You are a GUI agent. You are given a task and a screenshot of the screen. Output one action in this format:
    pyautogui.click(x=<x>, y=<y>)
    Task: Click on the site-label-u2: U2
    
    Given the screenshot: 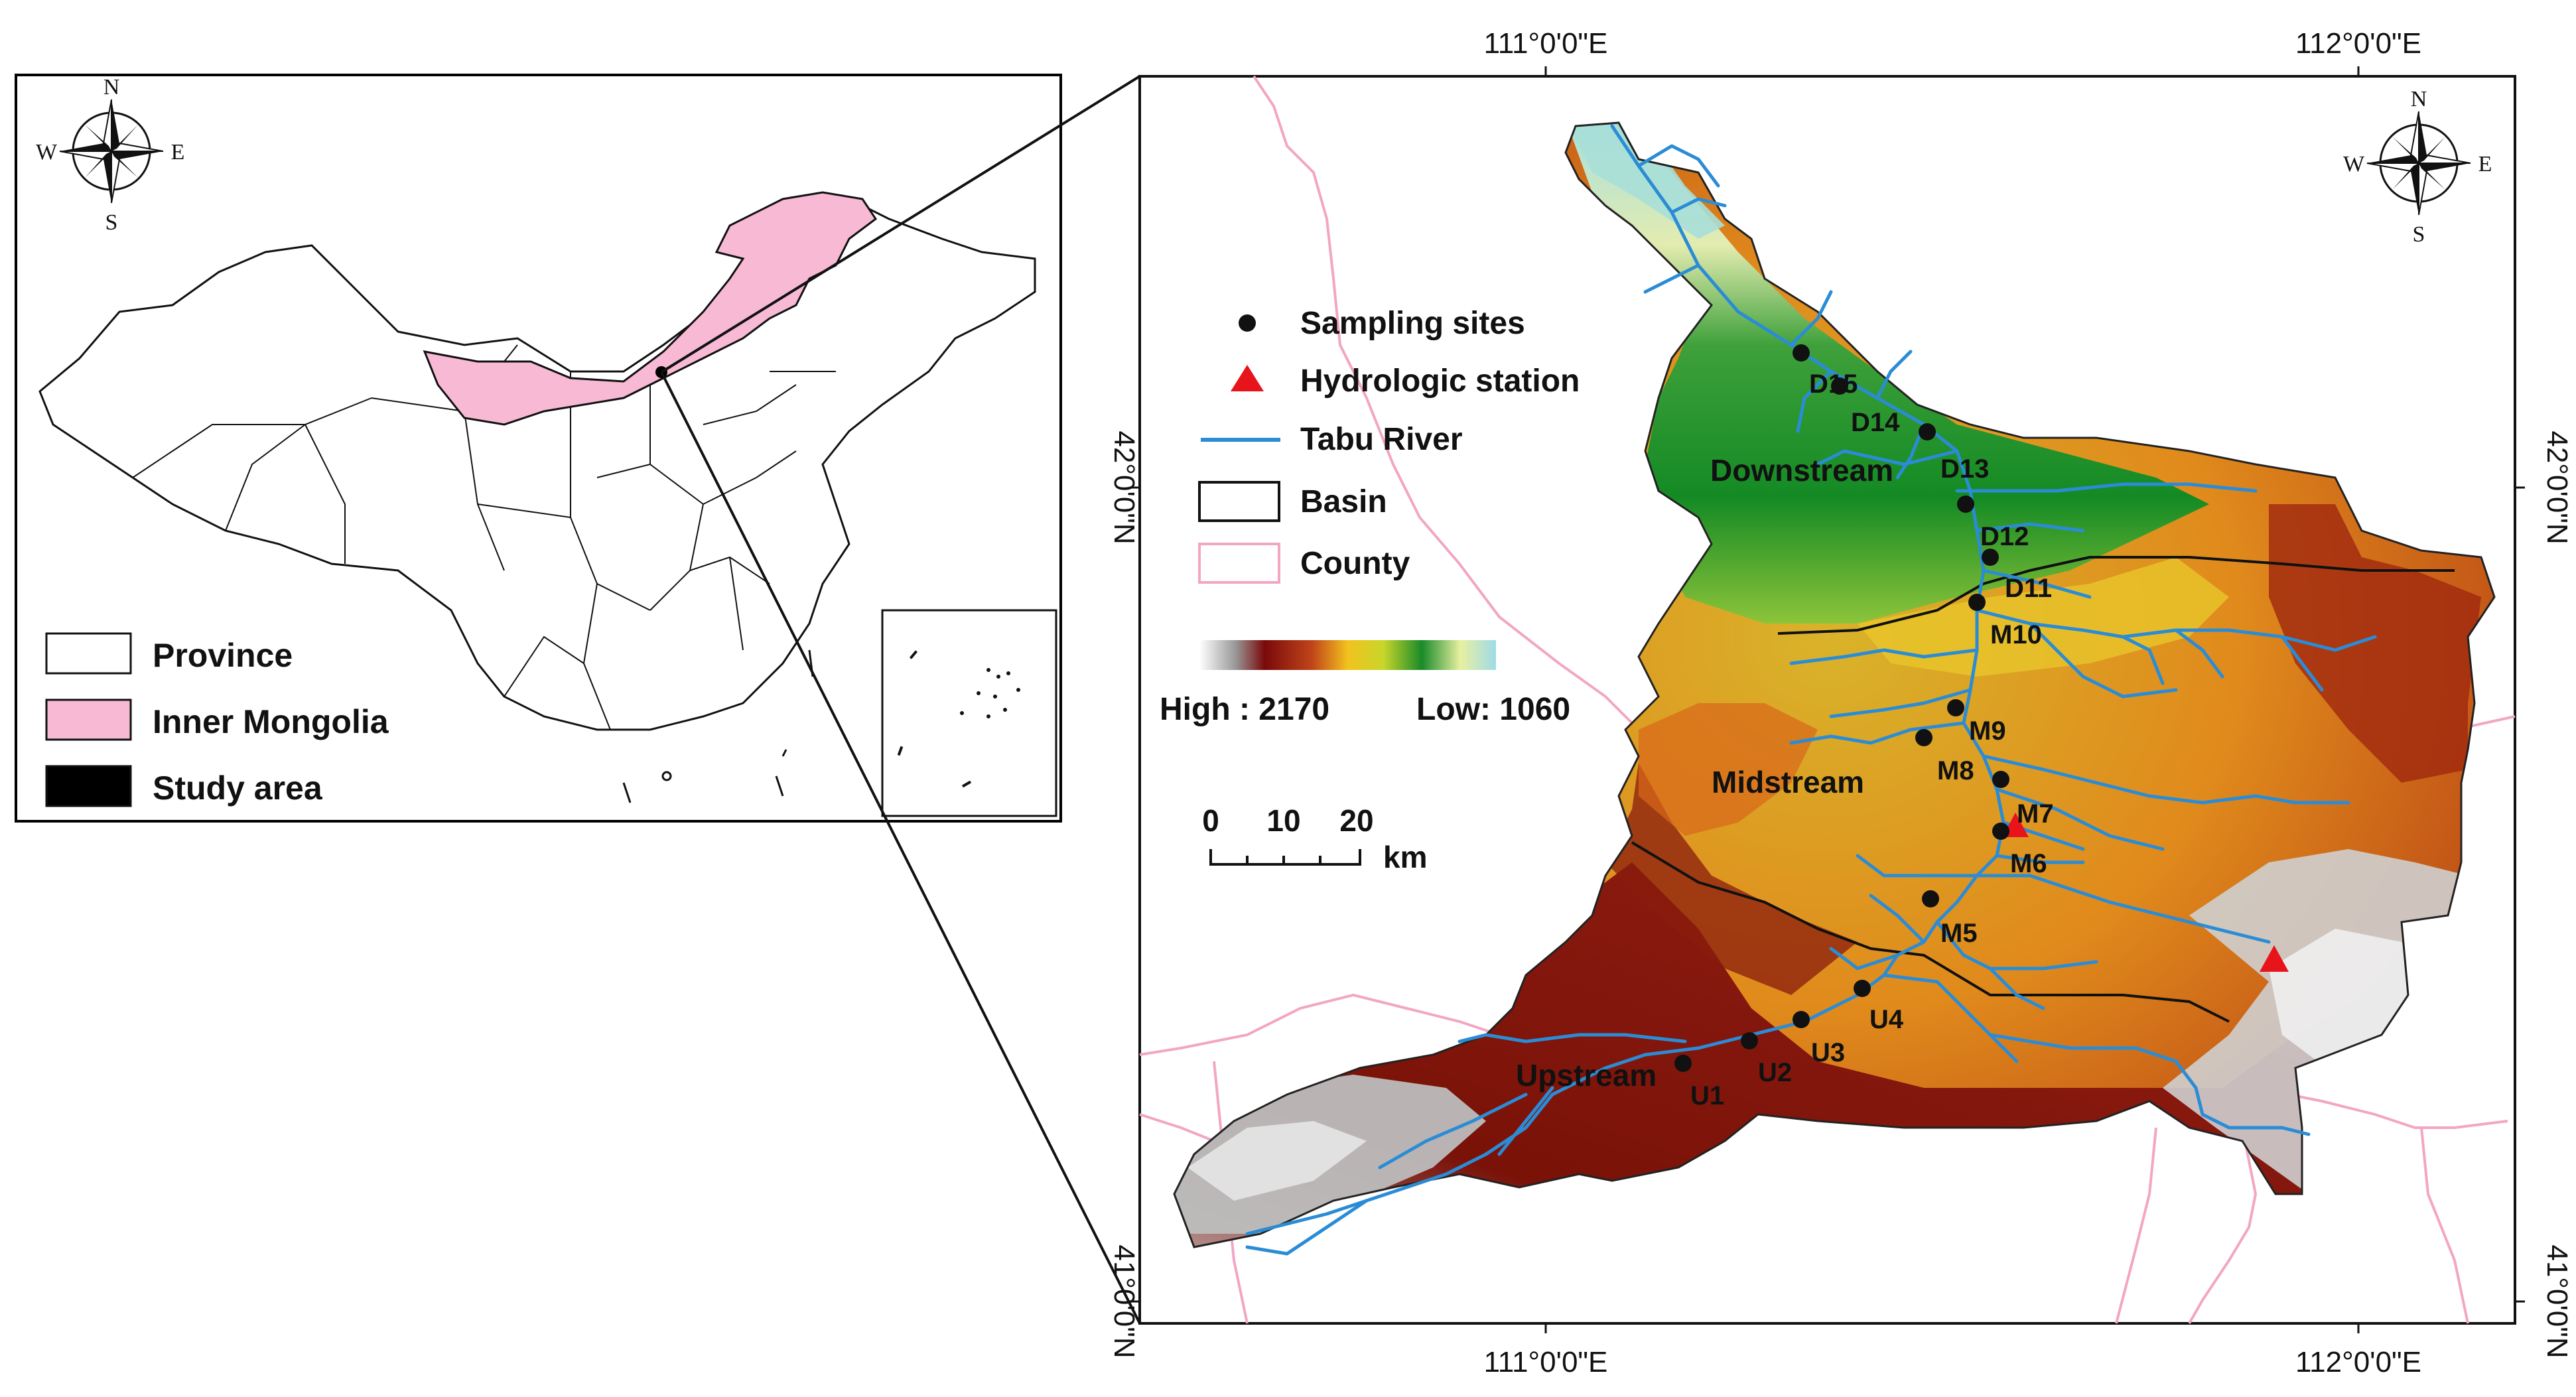 What is the action you would take?
    pyautogui.click(x=1775, y=1072)
    